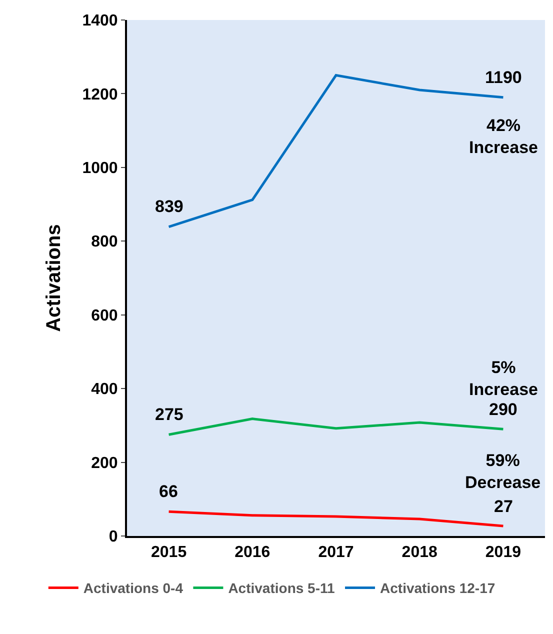 The height and width of the screenshot is (634, 553). I want to click on y-tick-label: 1200, so click(100, 95).